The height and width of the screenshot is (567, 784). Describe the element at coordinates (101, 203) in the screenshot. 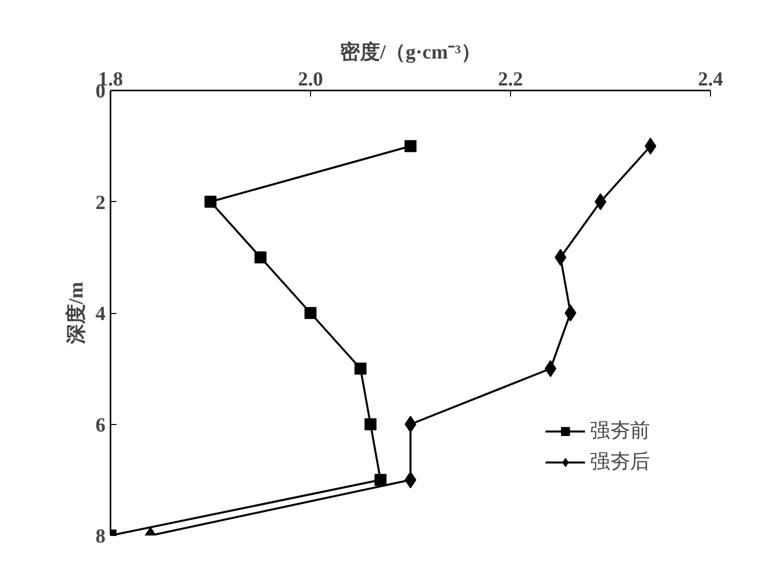

I see `y-tick-label: 2` at that location.